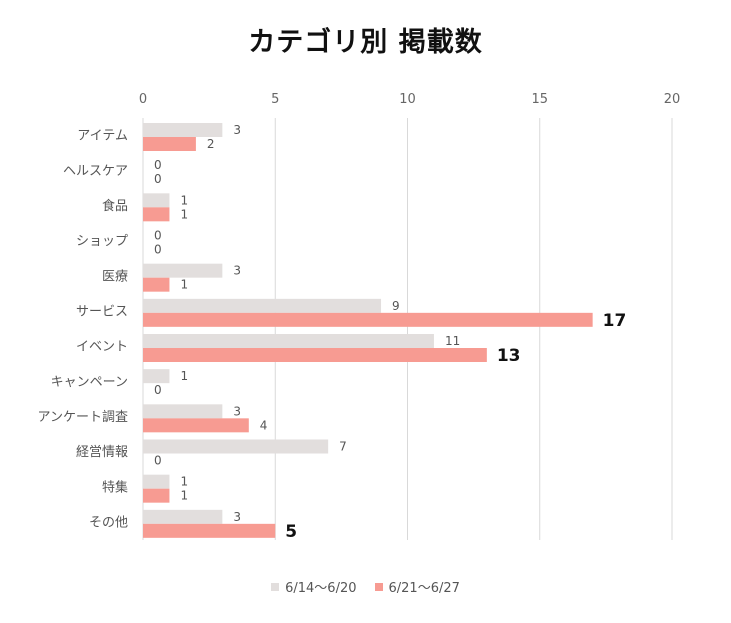 This screenshot has height=623, width=731. I want to click on data-label: 11, so click(452, 341).